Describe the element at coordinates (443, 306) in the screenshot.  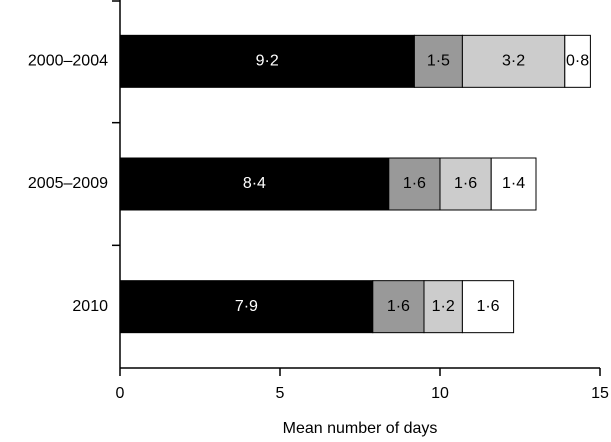
I see `data-label: 1·2` at that location.